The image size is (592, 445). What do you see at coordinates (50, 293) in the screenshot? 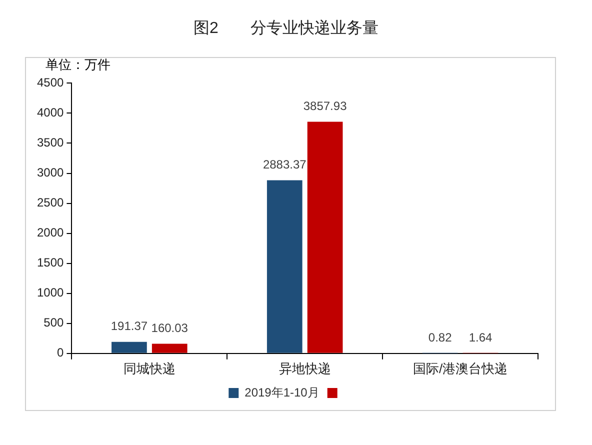
I see `y-tick-label: 1000` at bounding box center [50, 293].